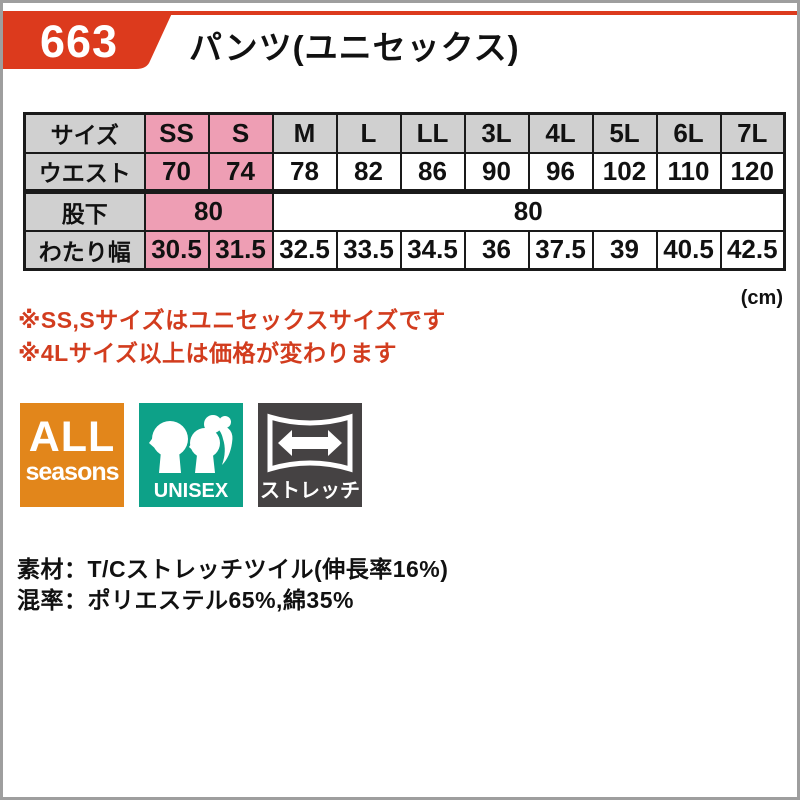  I want to click on thigh-cell: 40.5, so click(688, 250).